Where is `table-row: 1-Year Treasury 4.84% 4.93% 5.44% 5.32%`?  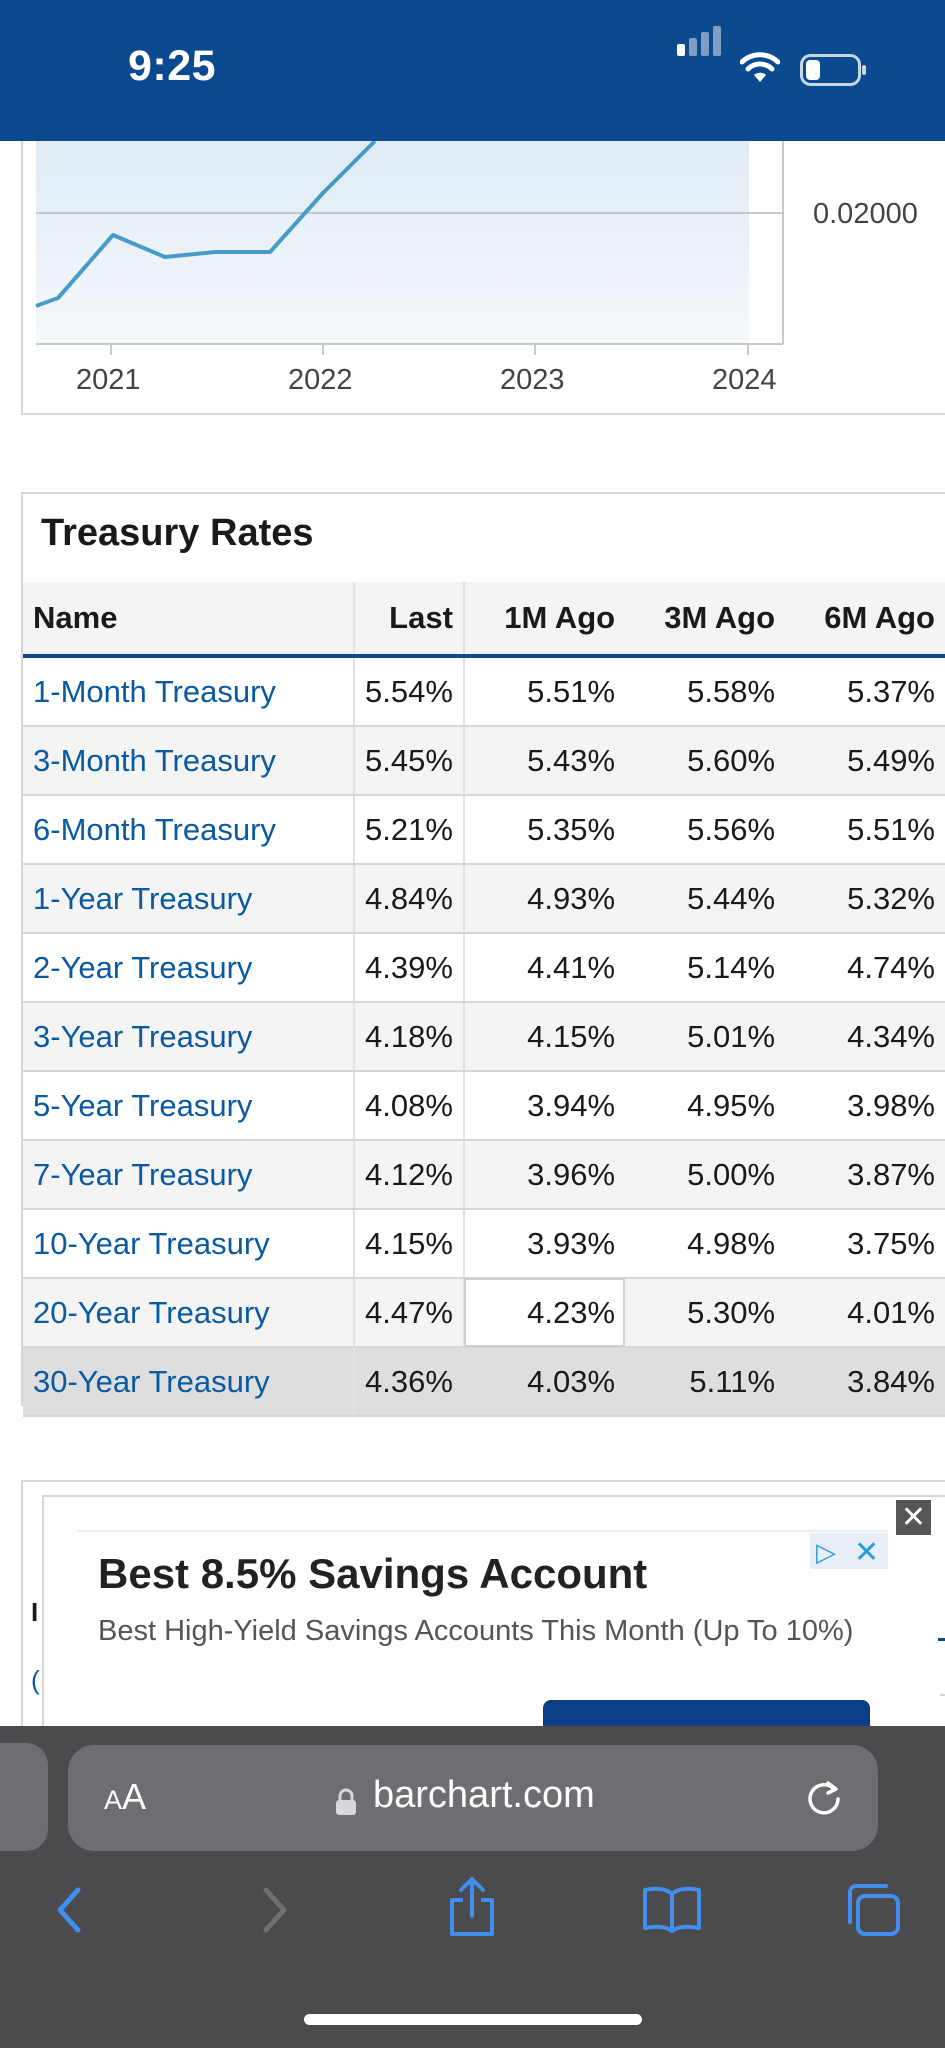 table-row: 1-Year Treasury 4.84% 4.93% 5.44% 5.32% is located at coordinates (484, 899).